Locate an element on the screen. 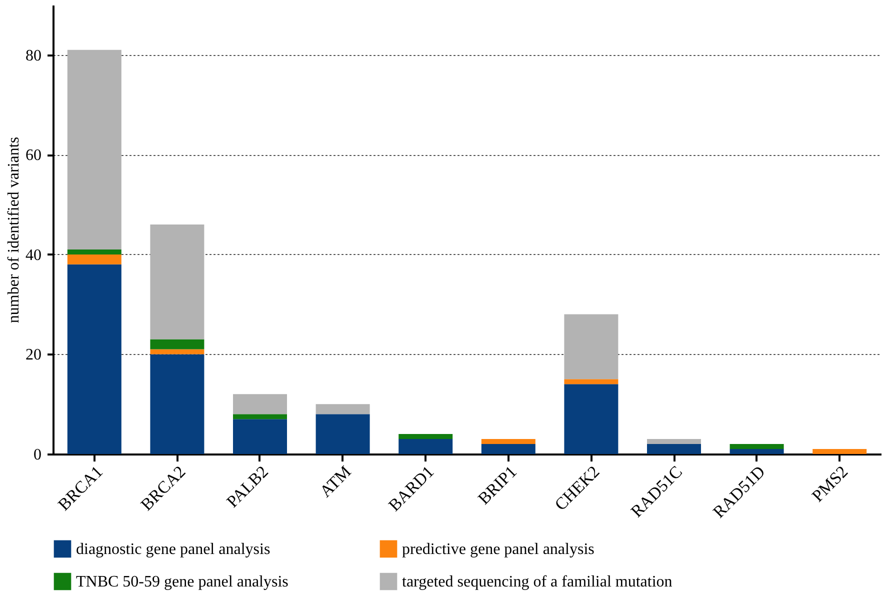 This screenshot has height=596, width=886. y-tick-label: 0 is located at coordinates (38, 455).